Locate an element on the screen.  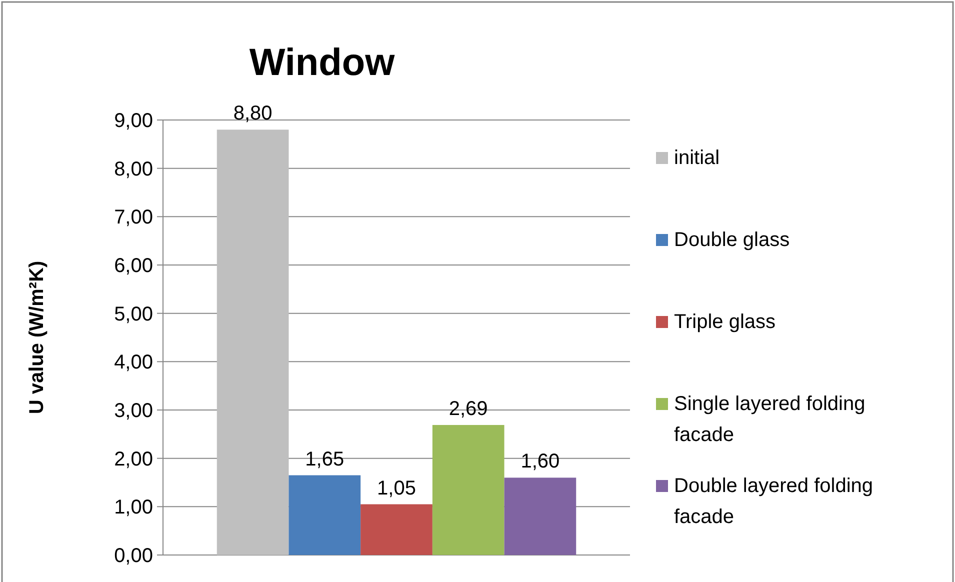
y-tick-label: 3,00 is located at coordinates (133, 411).